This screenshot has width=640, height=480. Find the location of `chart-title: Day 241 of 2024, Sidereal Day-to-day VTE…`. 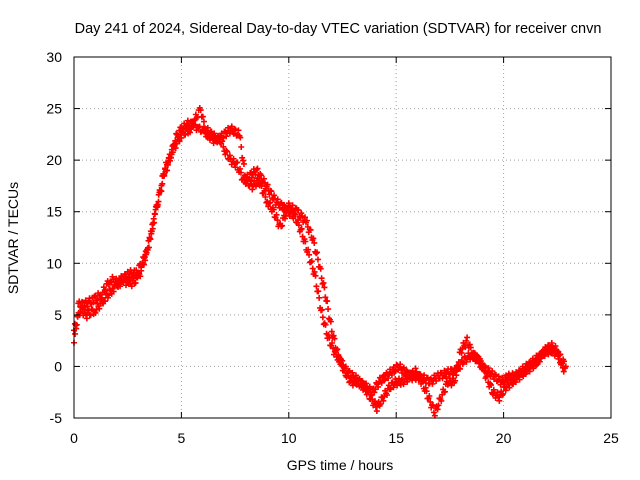

chart-title: Day 241 of 2024, Sidereal Day-to-day VTE… is located at coordinates (338, 29).